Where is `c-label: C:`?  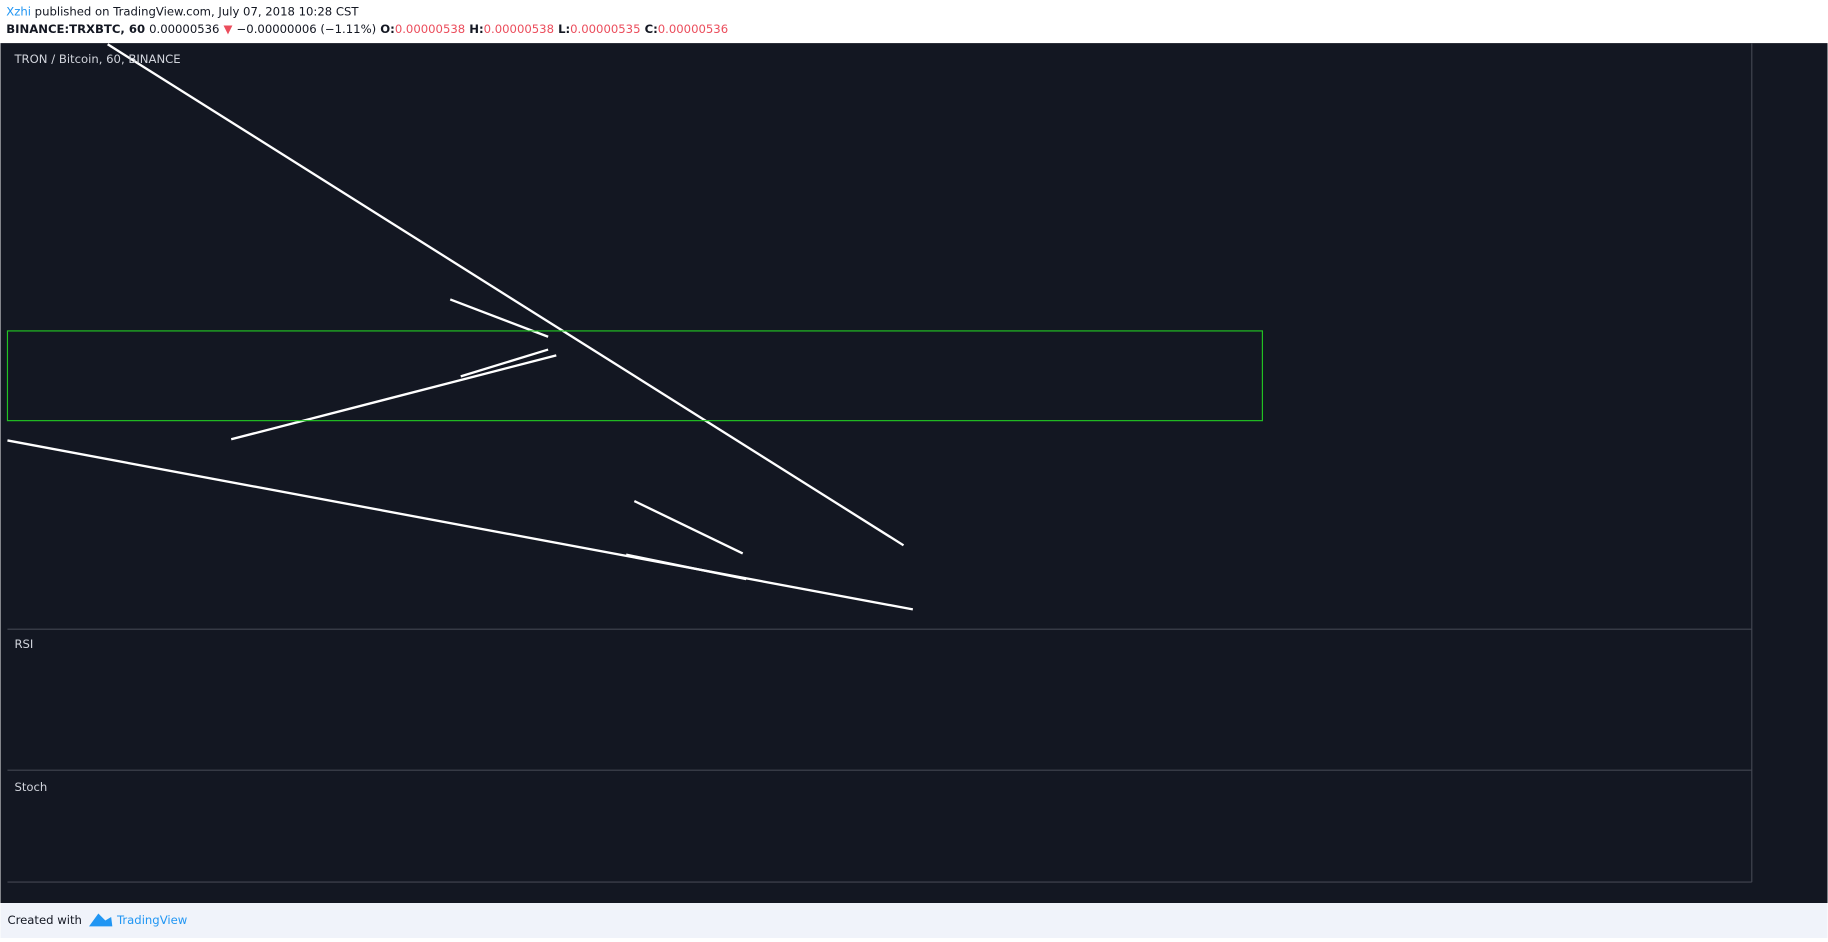
c-label: C: is located at coordinates (651, 29).